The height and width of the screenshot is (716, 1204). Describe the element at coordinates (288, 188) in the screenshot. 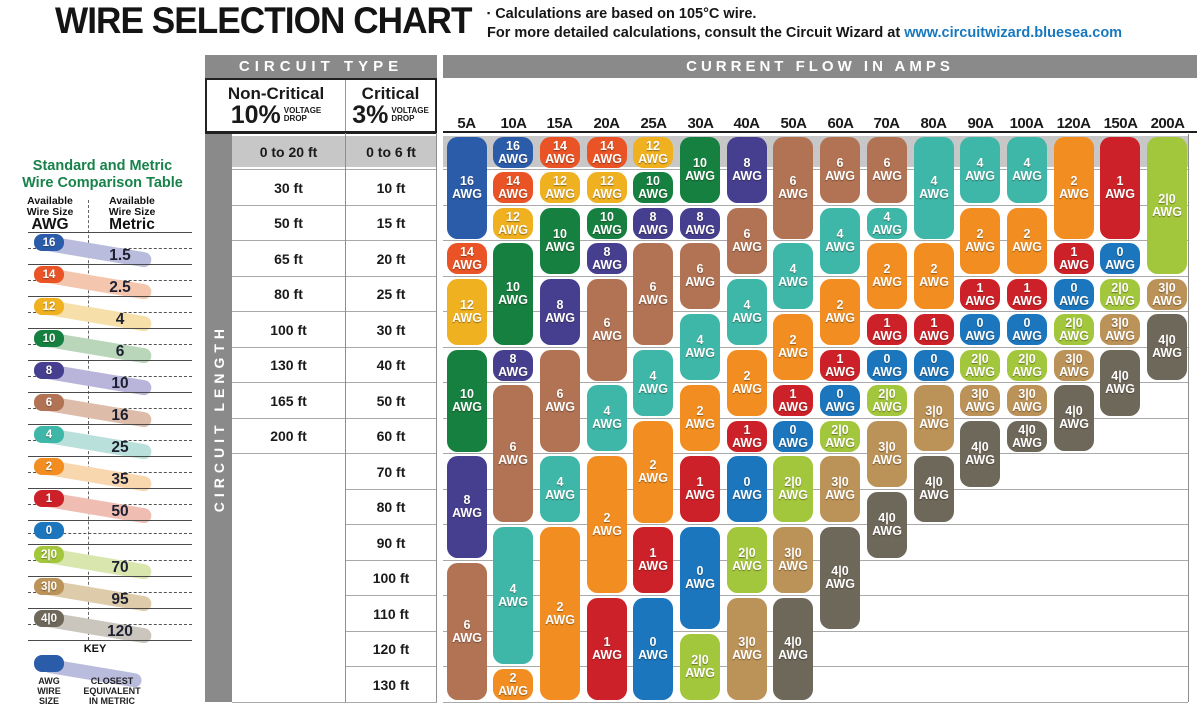

I see `row-label-non-critical: 30 ft` at that location.